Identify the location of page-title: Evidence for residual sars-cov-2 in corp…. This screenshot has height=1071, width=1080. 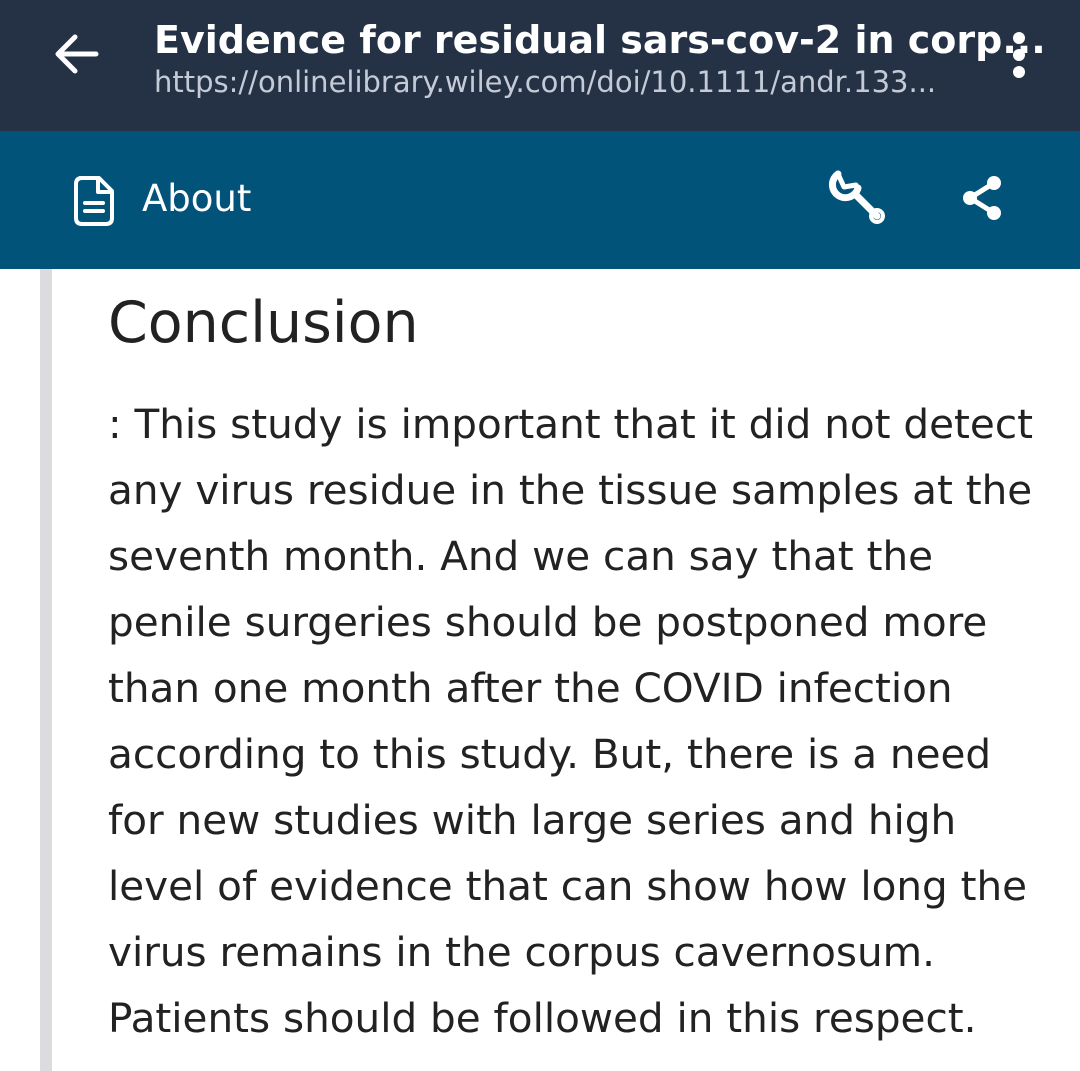
(600, 40).